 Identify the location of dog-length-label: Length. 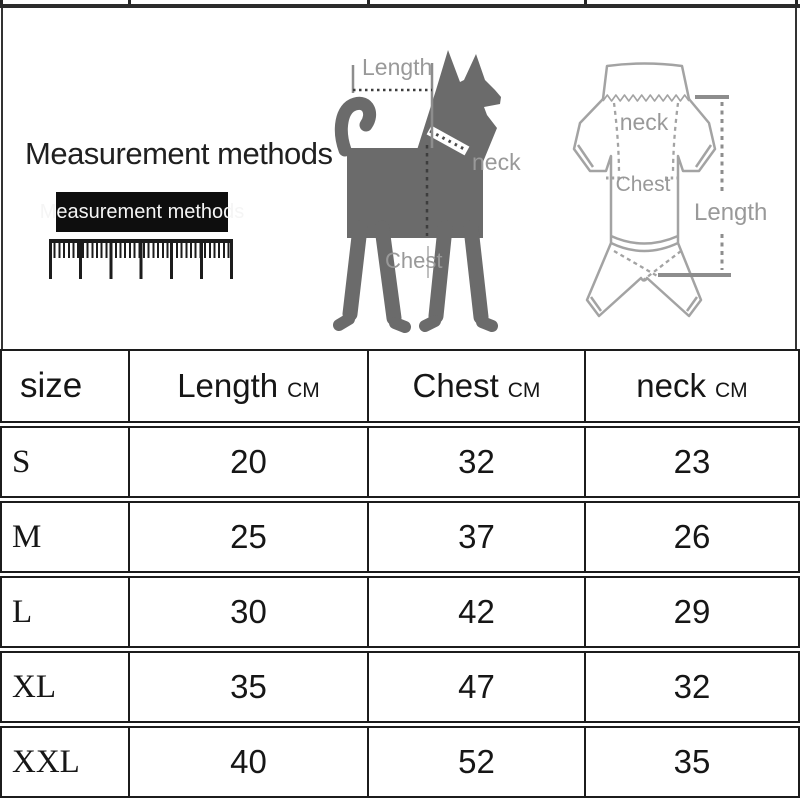
(397, 67).